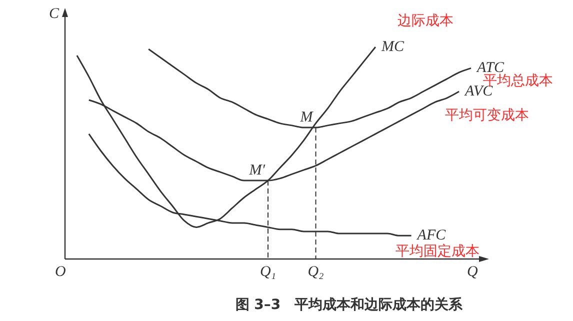  I want to click on x-tick-label: Q₁, so click(268, 272).